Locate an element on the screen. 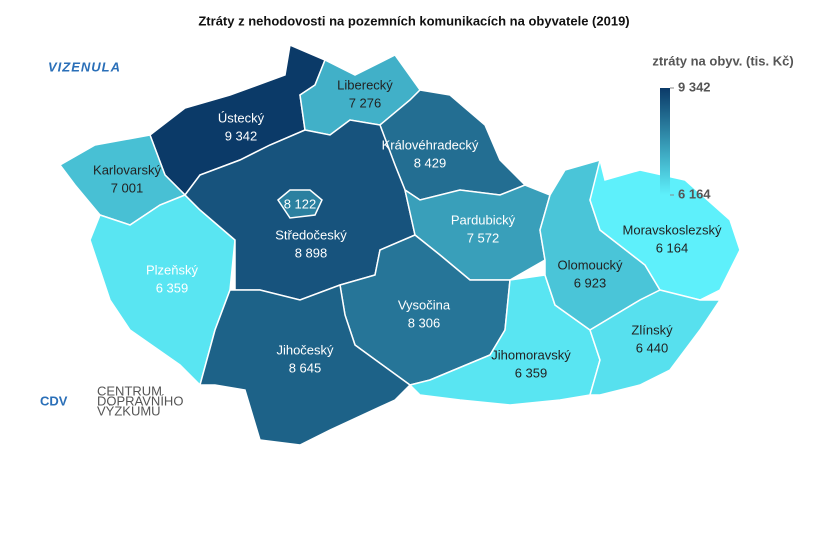 Image resolution: width=829 pixels, height=536 pixels. value-label: 6 164 is located at coordinates (672, 247).